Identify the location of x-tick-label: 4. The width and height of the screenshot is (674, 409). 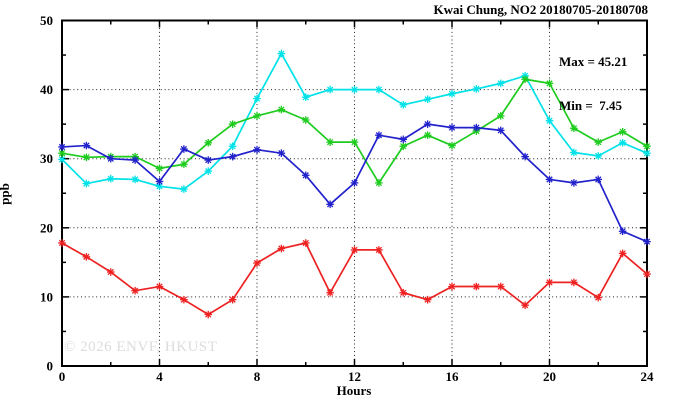
(159, 376).